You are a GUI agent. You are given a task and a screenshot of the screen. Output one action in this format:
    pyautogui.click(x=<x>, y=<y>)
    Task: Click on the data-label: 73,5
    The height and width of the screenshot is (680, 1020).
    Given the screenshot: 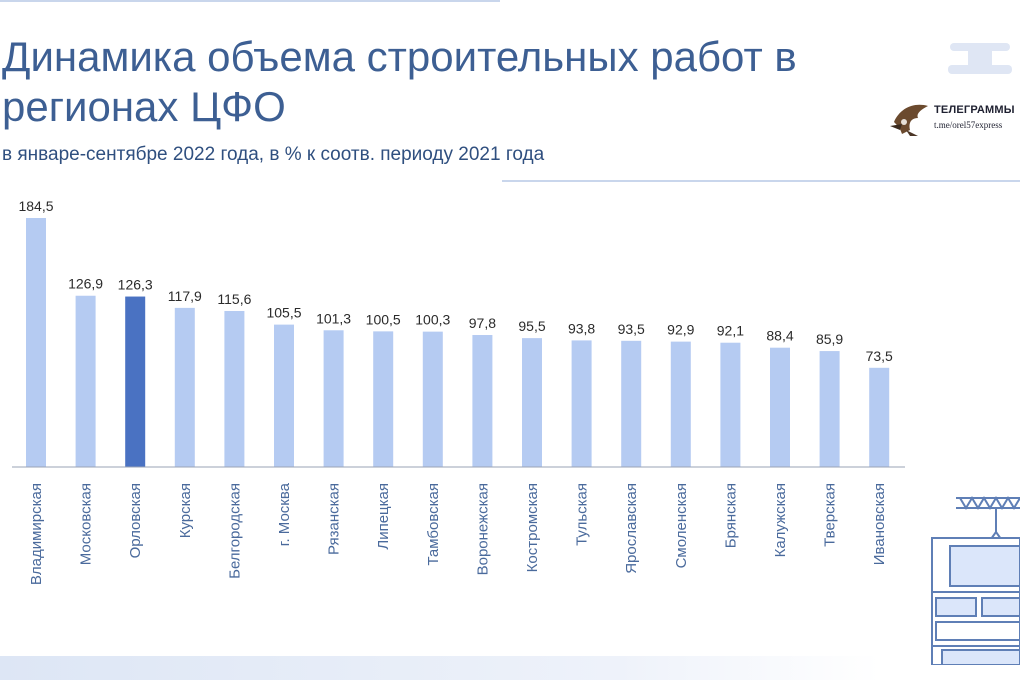 What is the action you would take?
    pyautogui.click(x=879, y=356)
    